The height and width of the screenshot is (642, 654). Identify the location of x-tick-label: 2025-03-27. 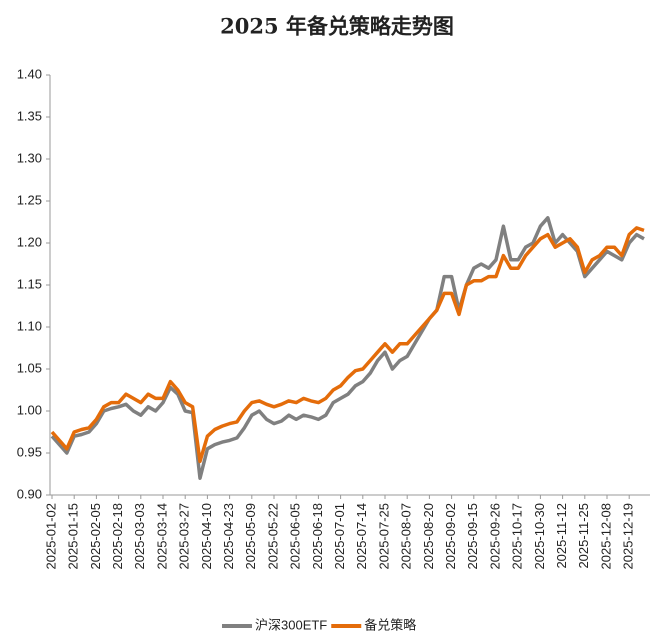
(184, 536).